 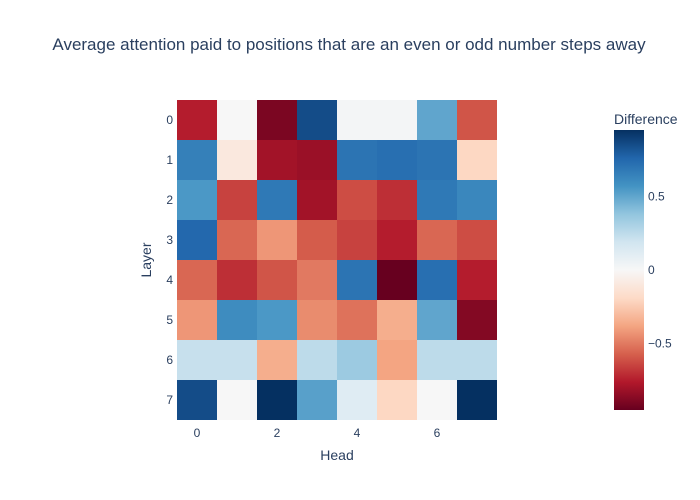 I want to click on heatmap-cell-layer1-head7, so click(x=477, y=160).